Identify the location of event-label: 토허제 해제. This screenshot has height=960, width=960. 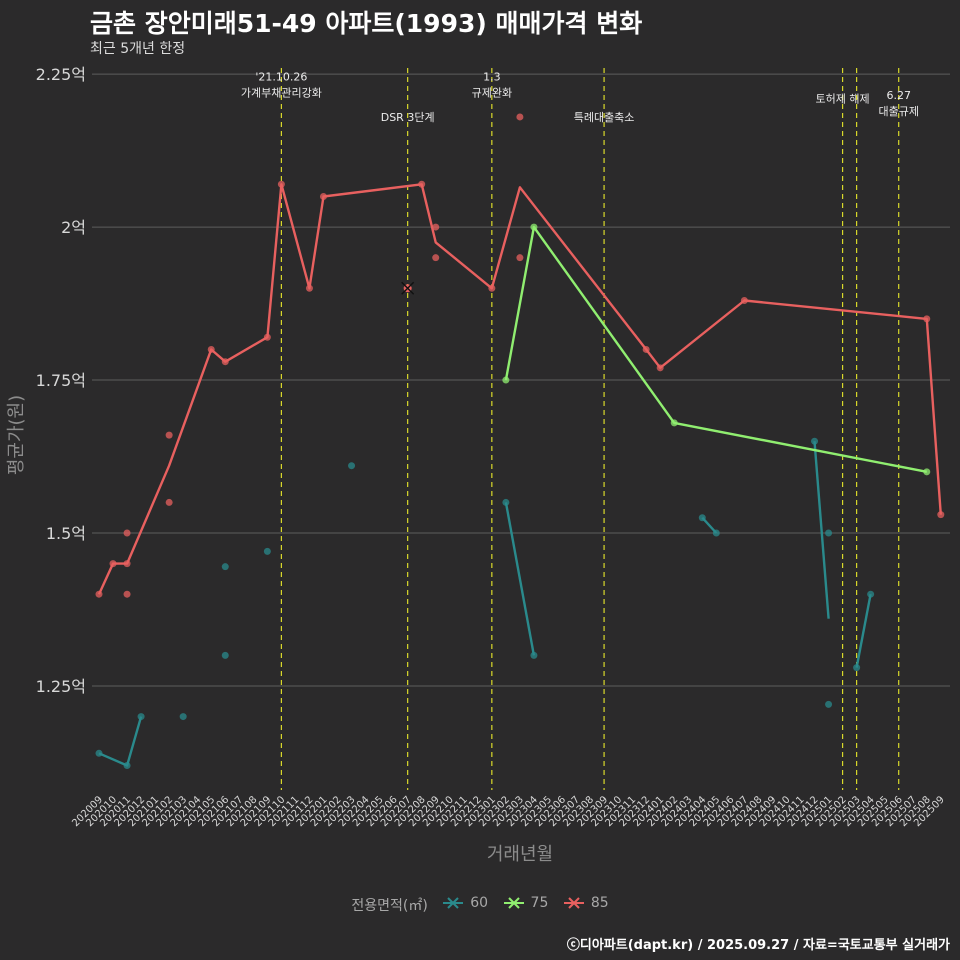
(843, 99).